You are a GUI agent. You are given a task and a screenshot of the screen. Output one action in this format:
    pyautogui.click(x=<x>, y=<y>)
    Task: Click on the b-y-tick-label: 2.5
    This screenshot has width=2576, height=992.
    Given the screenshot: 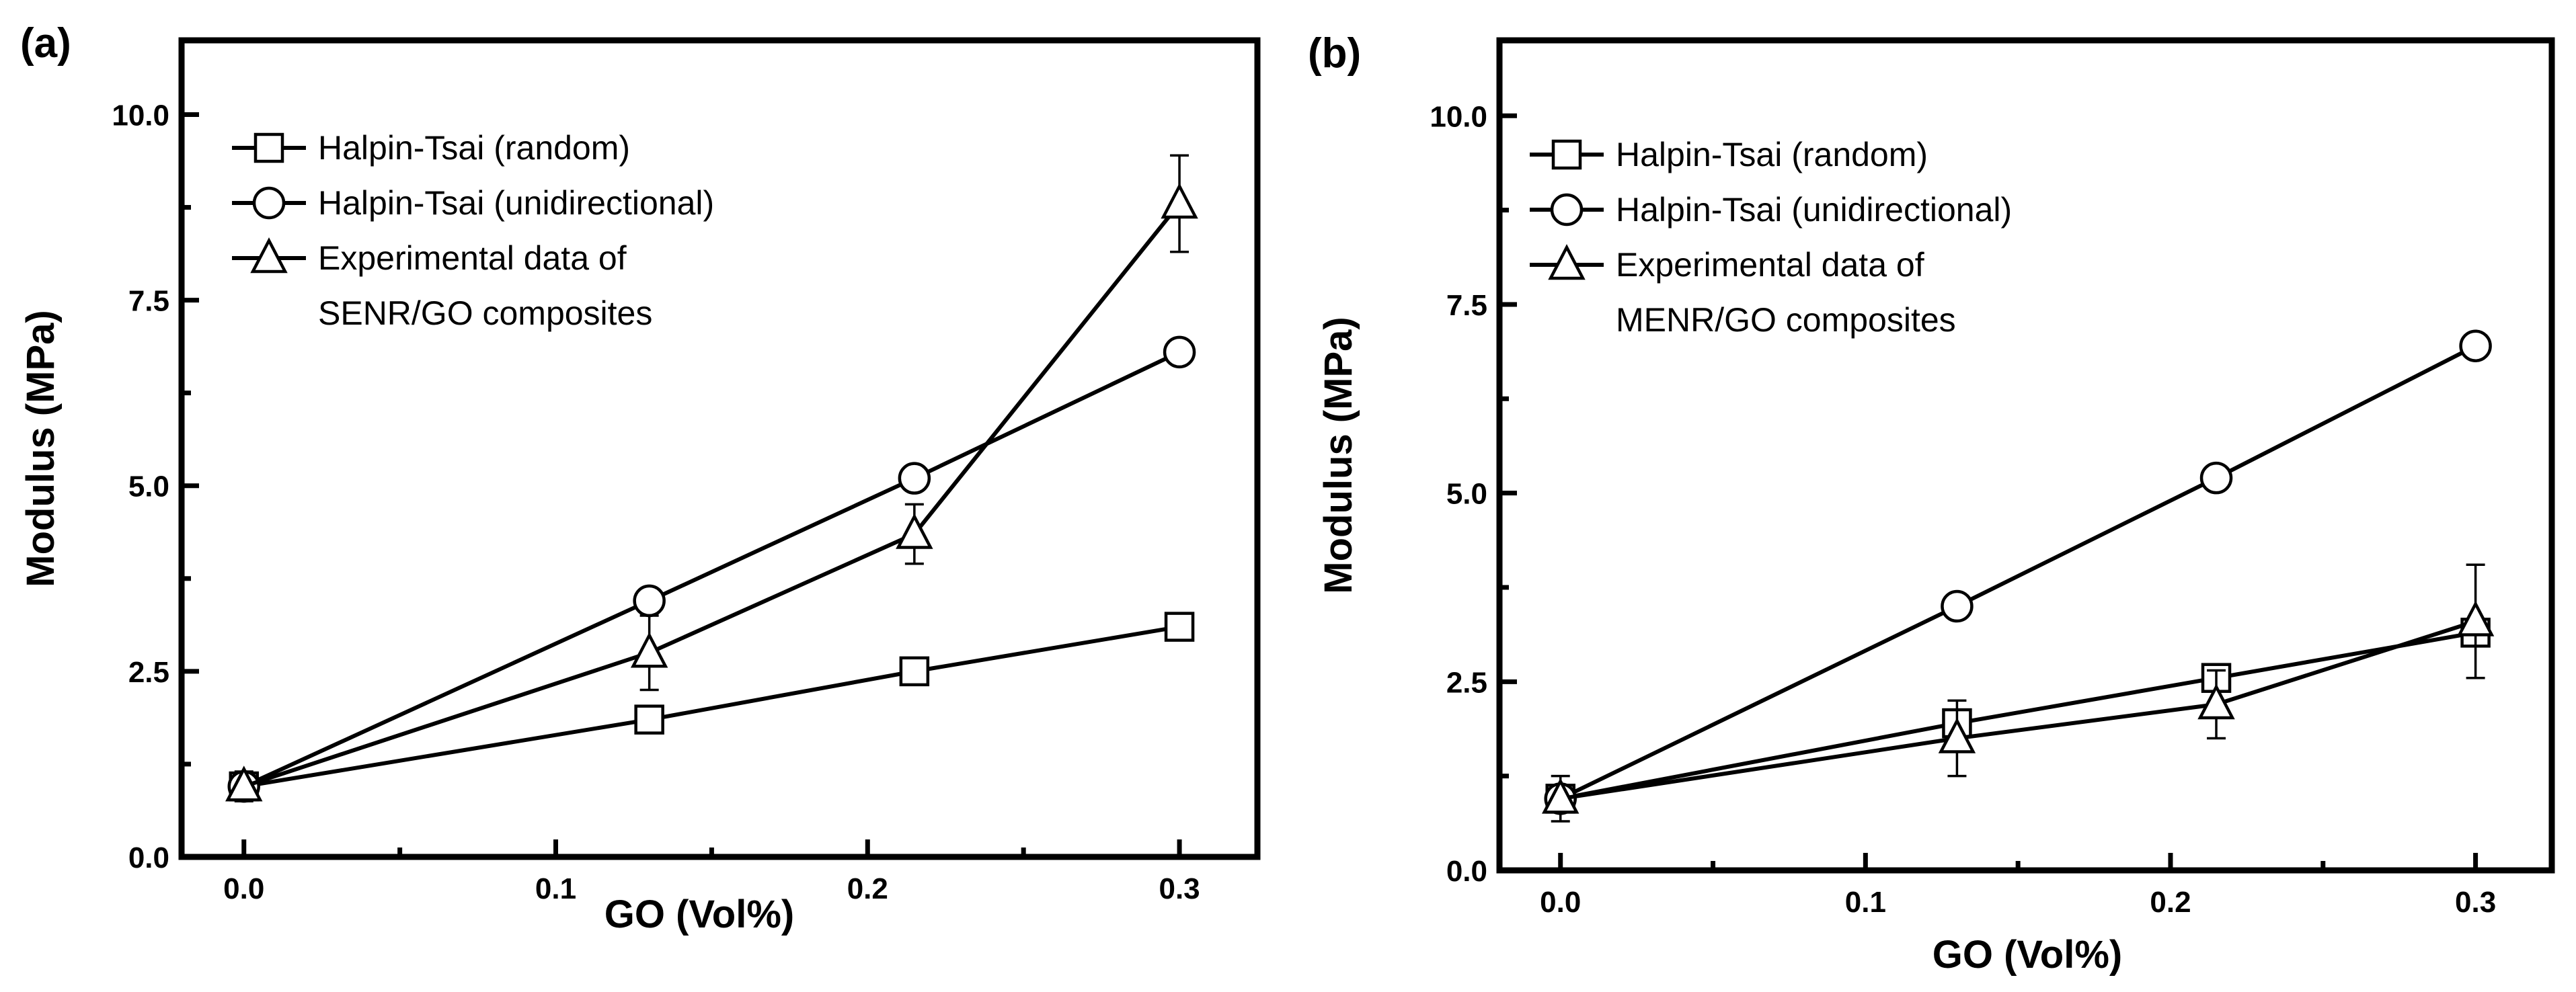 What is the action you would take?
    pyautogui.click(x=1467, y=682)
    